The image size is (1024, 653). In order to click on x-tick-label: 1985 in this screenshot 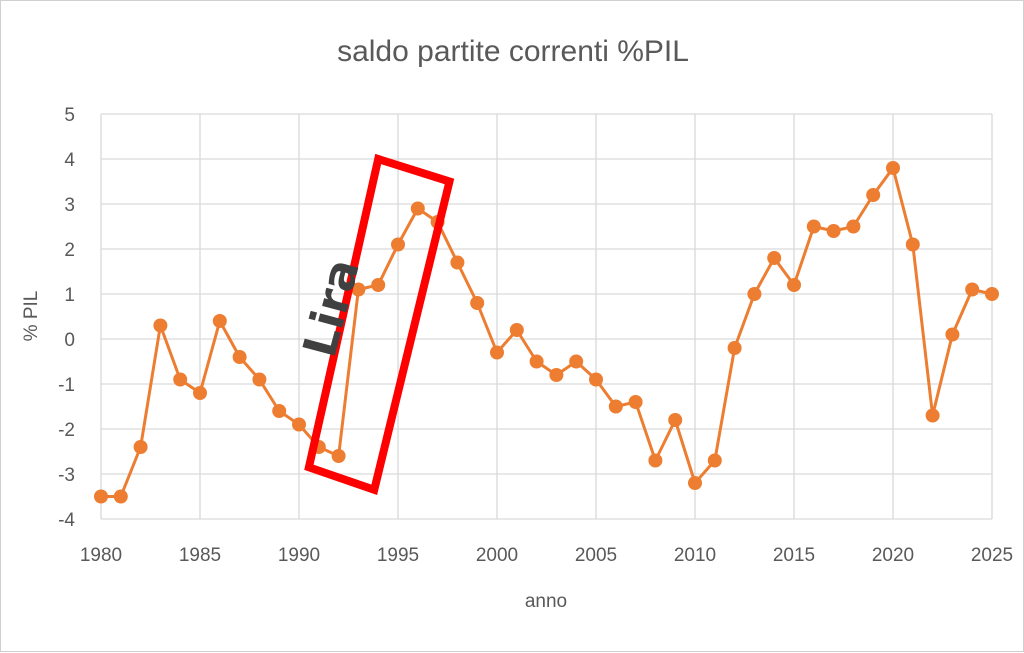, I will do `click(200, 555)`.